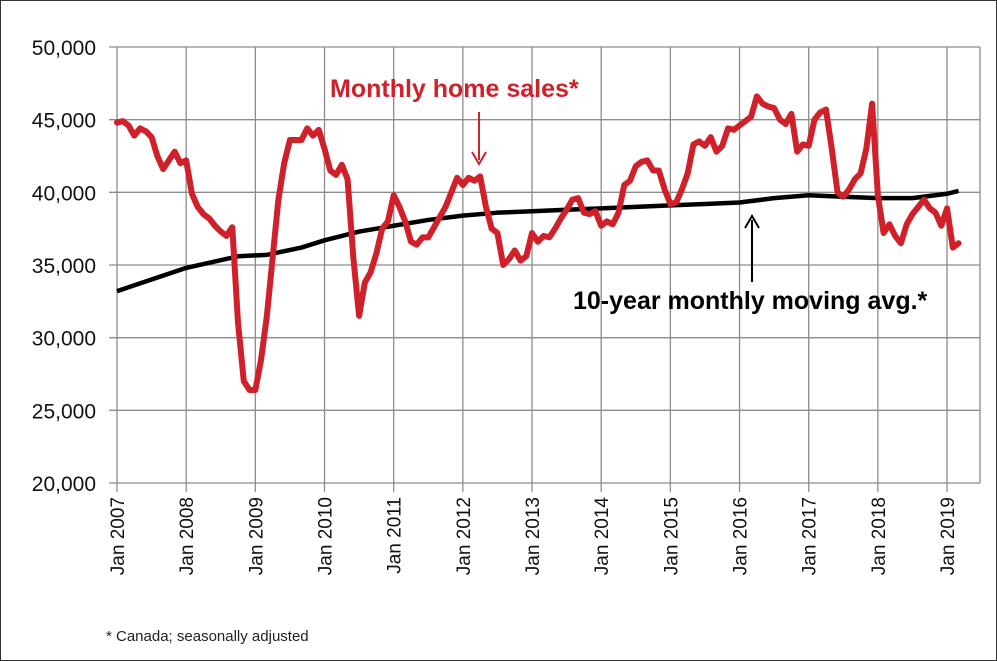 This screenshot has height=661, width=997. What do you see at coordinates (879, 536) in the screenshot?
I see `x-tick-label: Jan 2018` at bounding box center [879, 536].